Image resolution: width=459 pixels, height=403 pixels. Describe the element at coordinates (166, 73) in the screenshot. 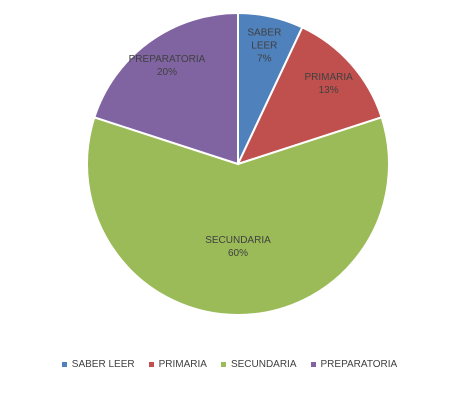

I see `data-label-value: 20%` at that location.